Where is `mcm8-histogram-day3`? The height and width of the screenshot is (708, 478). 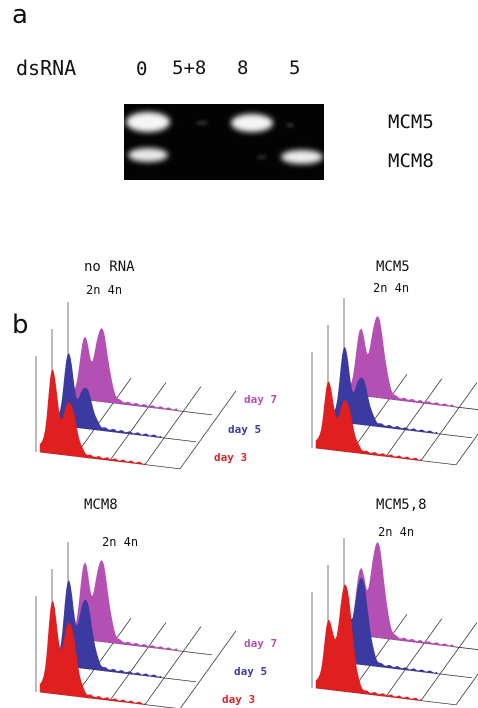
mcm8-histogram-day3 is located at coordinates (92, 653).